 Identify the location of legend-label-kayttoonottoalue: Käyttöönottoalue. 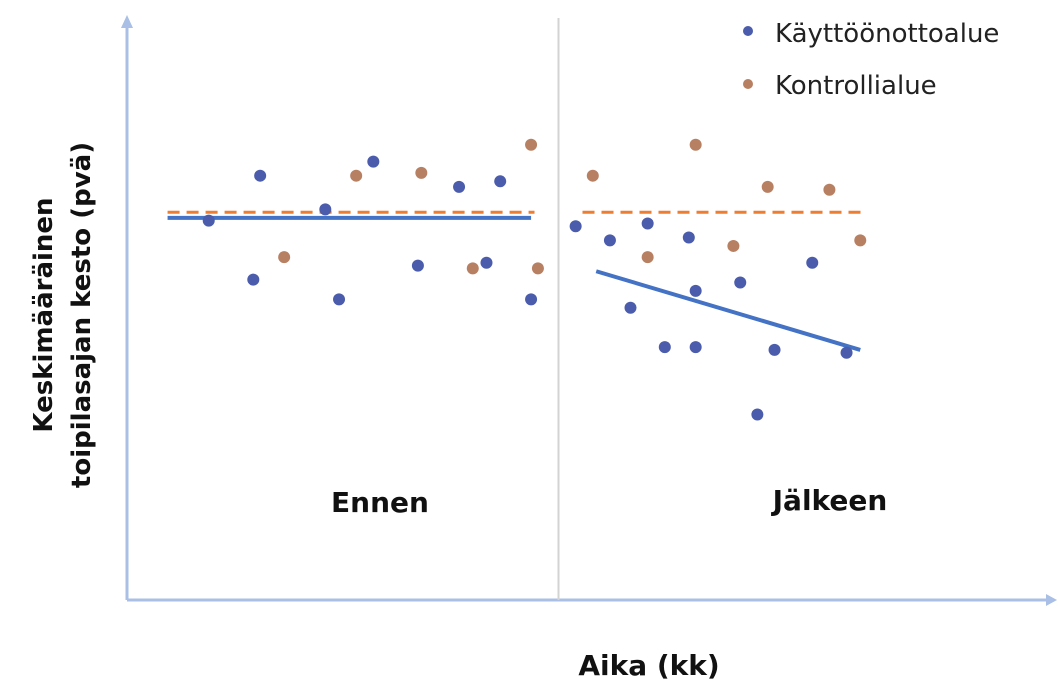
(887, 34).